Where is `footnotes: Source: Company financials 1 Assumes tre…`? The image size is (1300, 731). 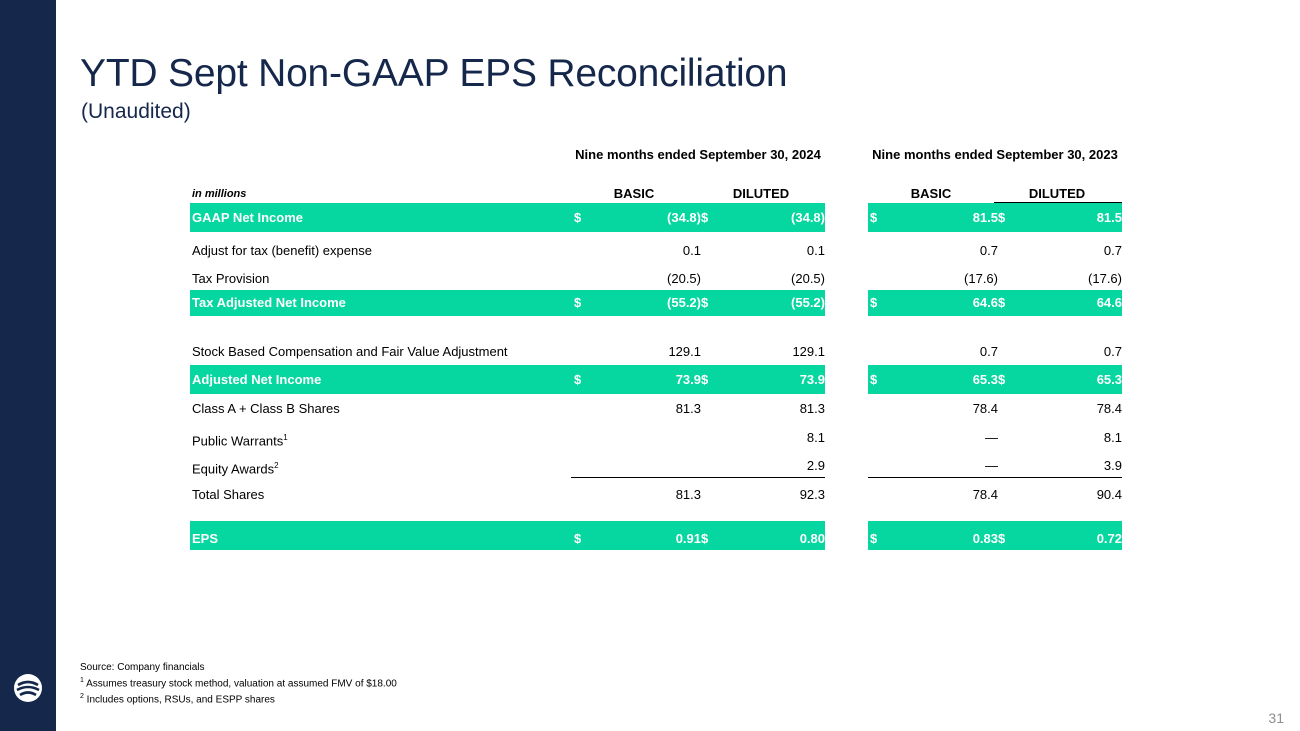 footnotes: Source: Company financials 1 Assumes tre… is located at coordinates (238, 684).